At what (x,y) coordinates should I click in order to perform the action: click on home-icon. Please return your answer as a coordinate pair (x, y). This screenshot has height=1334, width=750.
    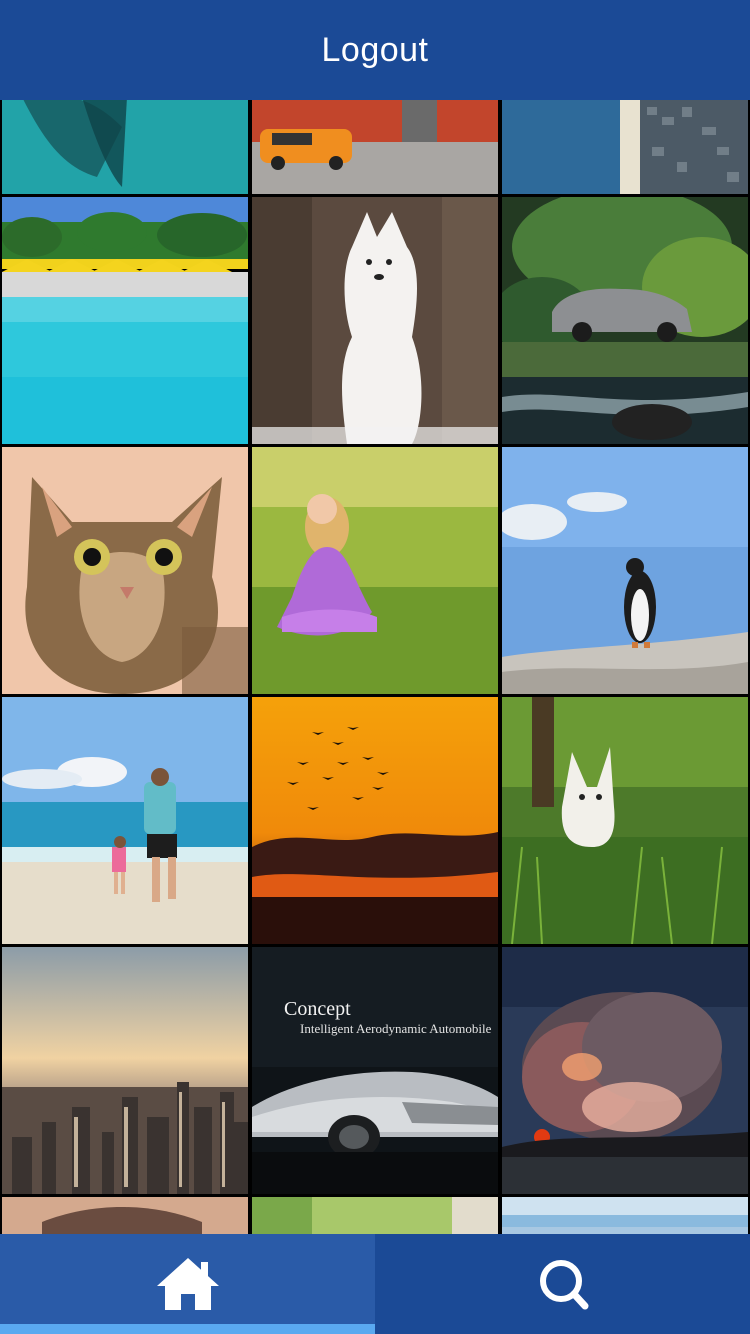
    Looking at the image, I should click on (187, 1284).